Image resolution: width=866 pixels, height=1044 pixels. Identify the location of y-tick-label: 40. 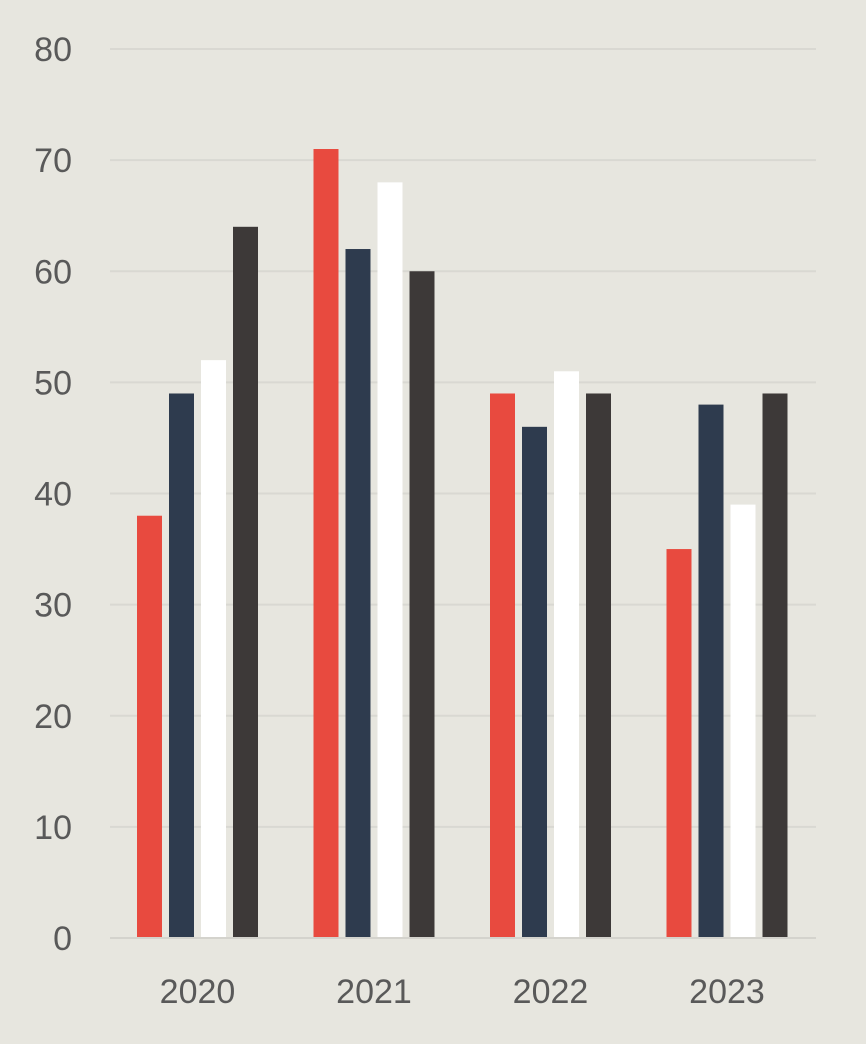
(53, 495).